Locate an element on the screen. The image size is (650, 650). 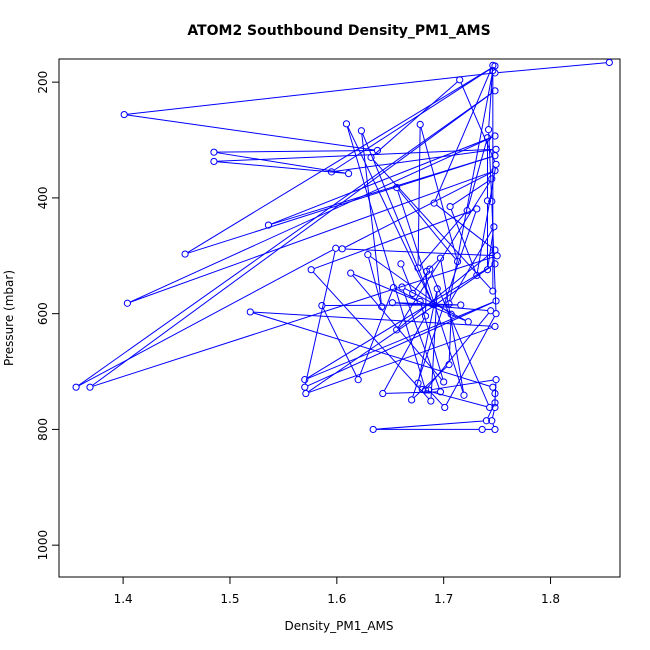
x-tick-label: 1.8 is located at coordinates (550, 599).